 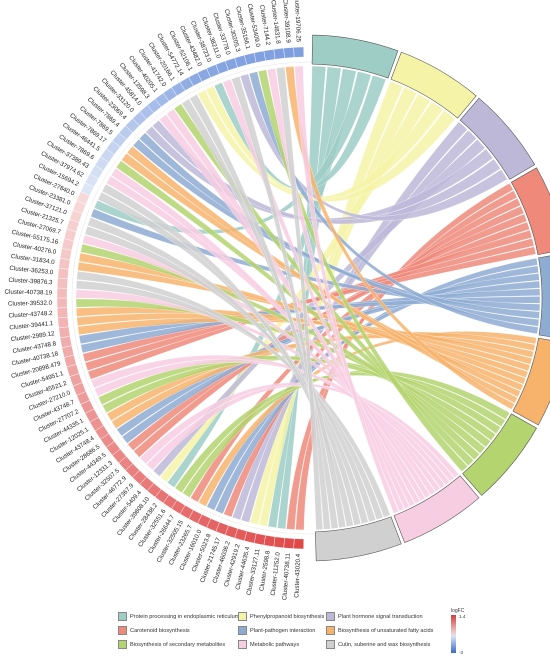 What do you see at coordinates (286, 22) in the screenshot?
I see `cluster-label: Cluster-39108.9` at bounding box center [286, 22].